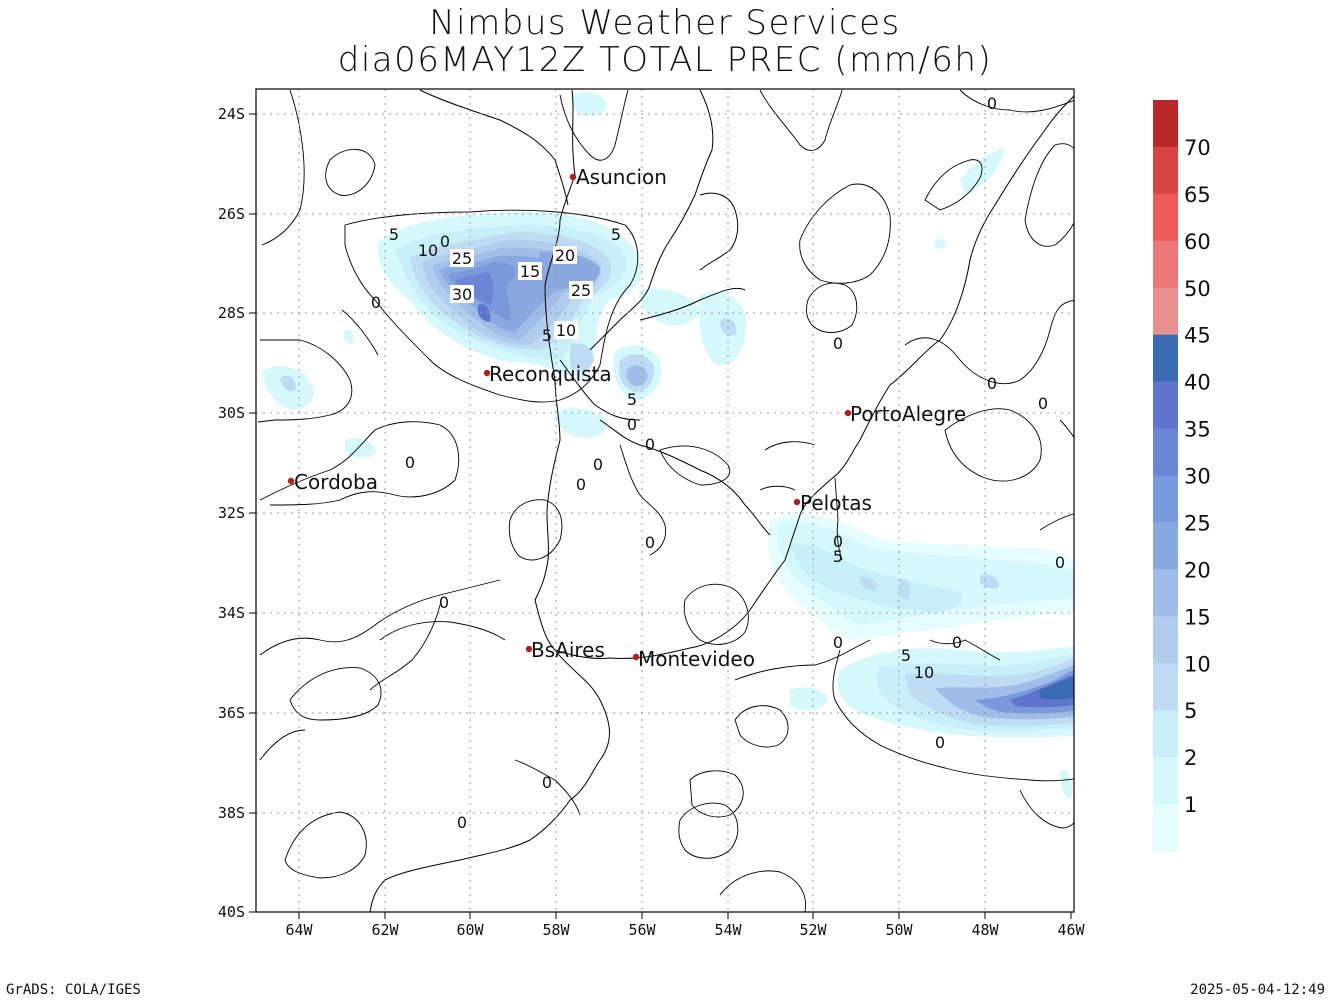  I want to click on city-label-cordoba: Cordoba, so click(336, 482).